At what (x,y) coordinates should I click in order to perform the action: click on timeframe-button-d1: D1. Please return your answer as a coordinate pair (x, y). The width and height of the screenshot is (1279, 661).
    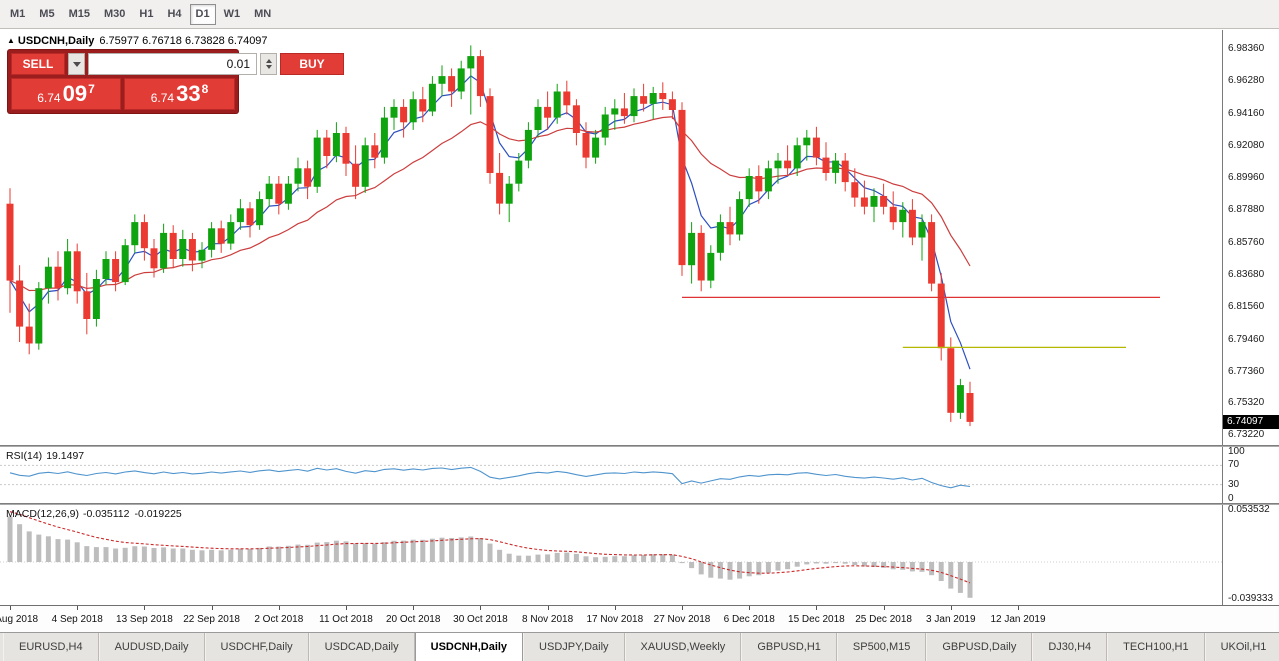
    Looking at the image, I should click on (202, 14).